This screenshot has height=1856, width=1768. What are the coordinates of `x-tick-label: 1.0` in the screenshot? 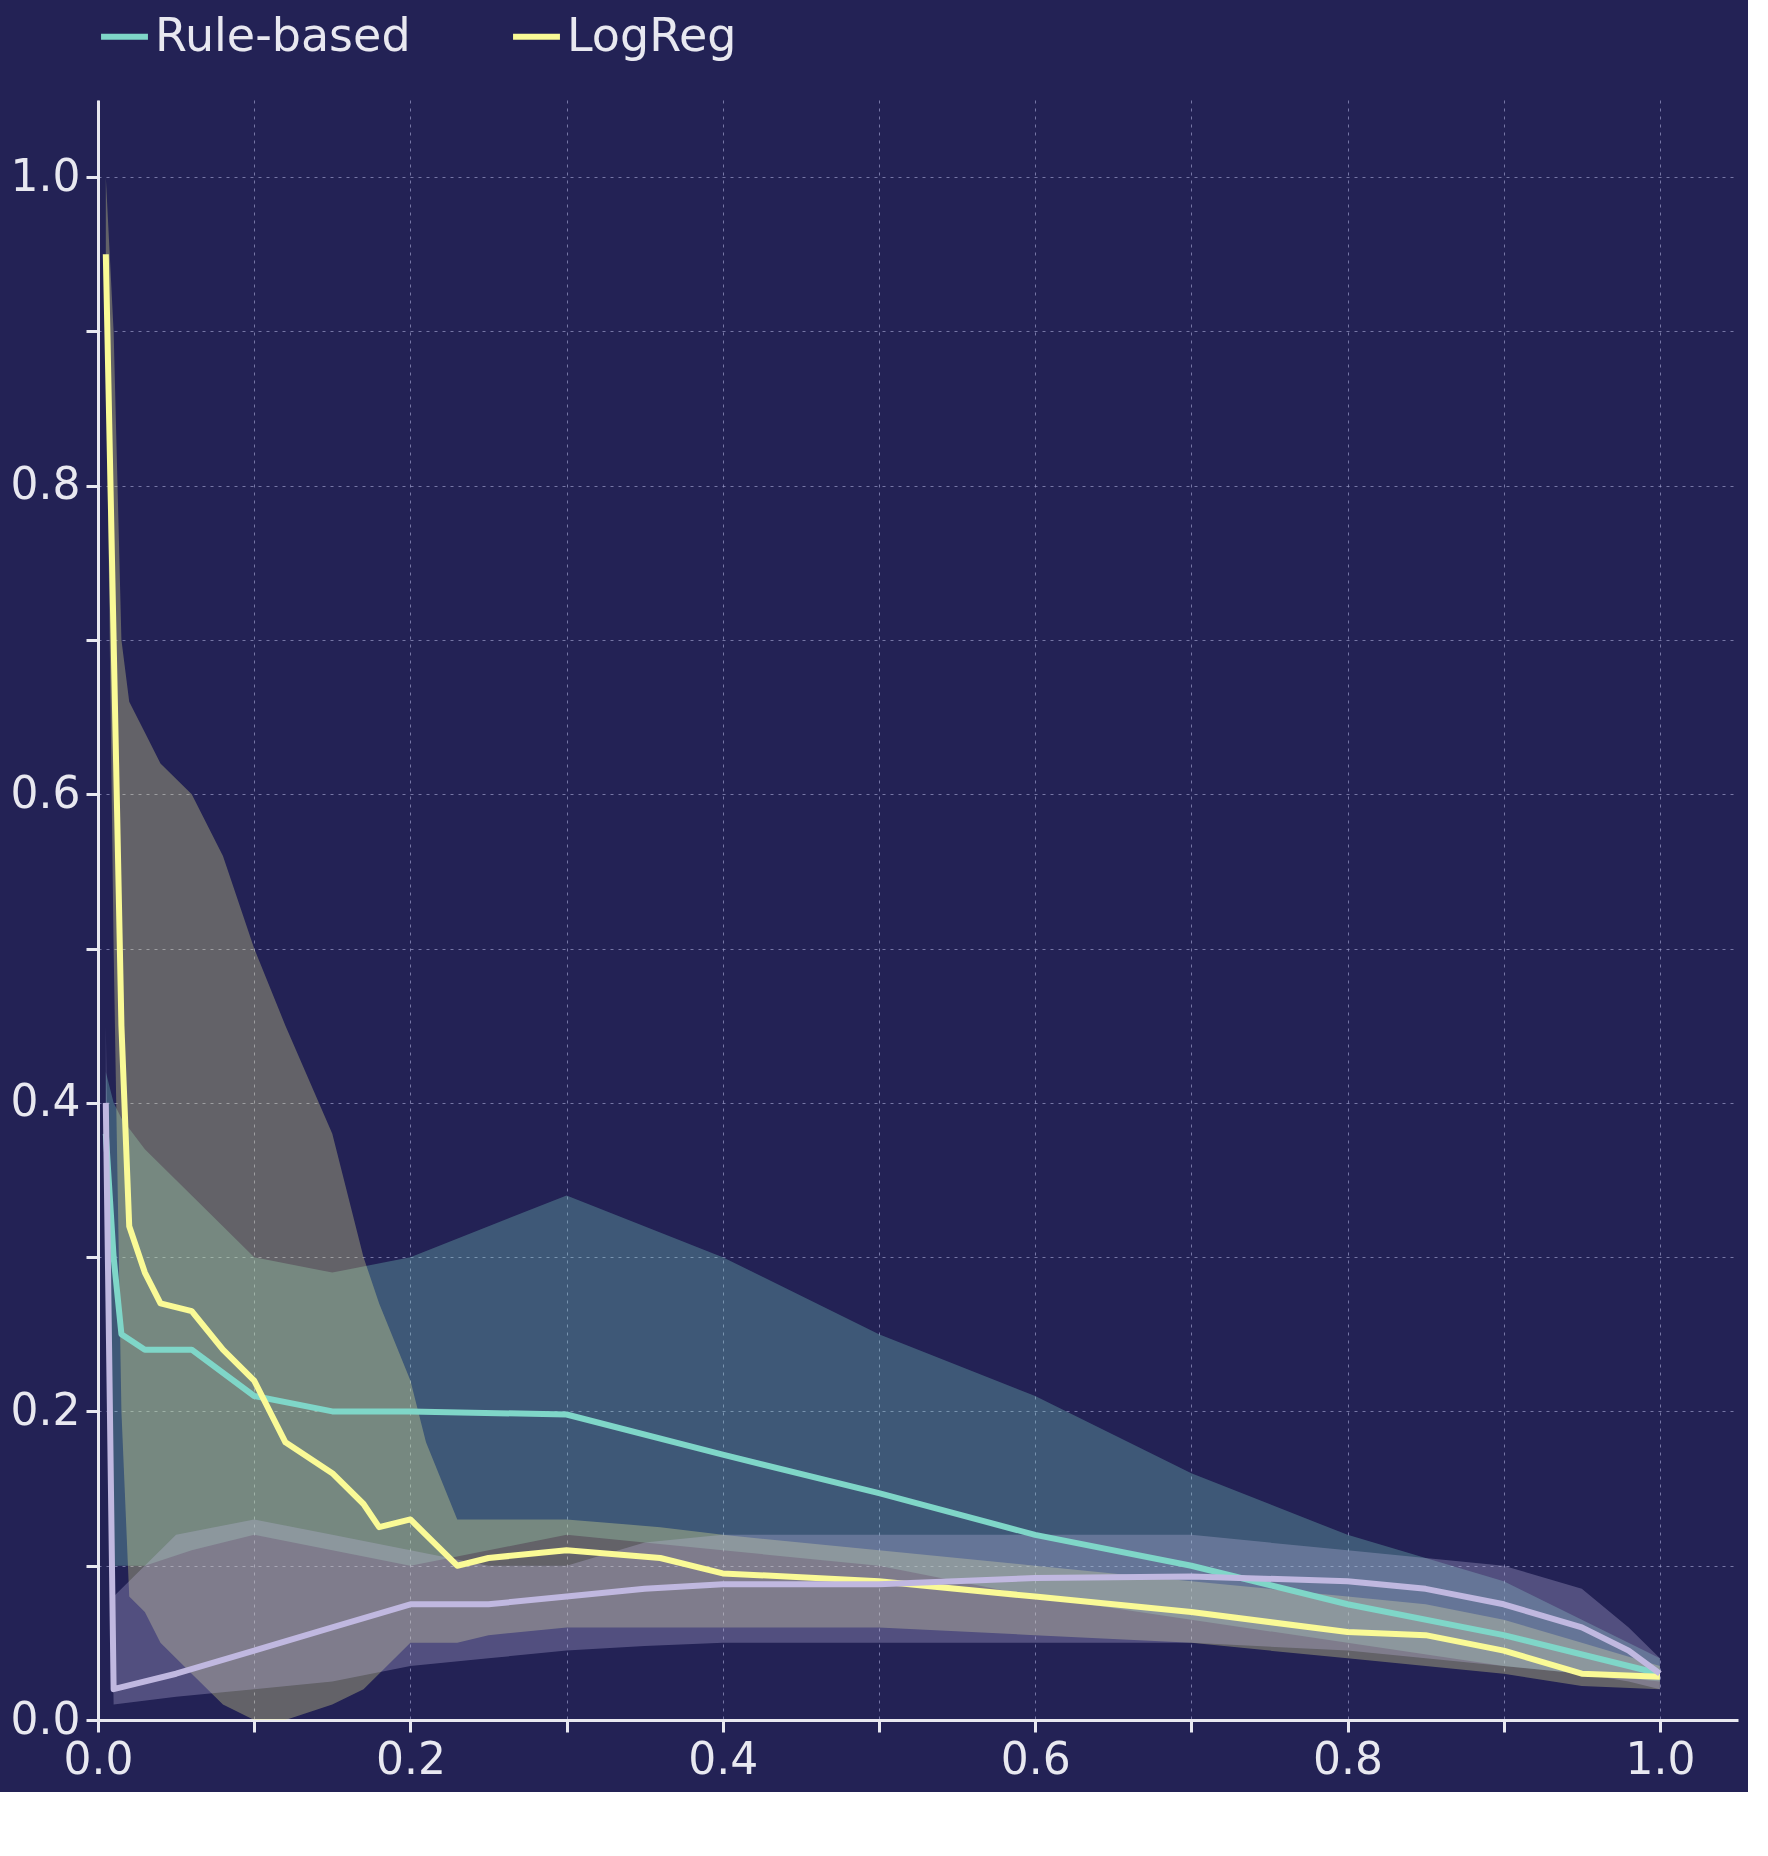 It's located at (1660, 1758).